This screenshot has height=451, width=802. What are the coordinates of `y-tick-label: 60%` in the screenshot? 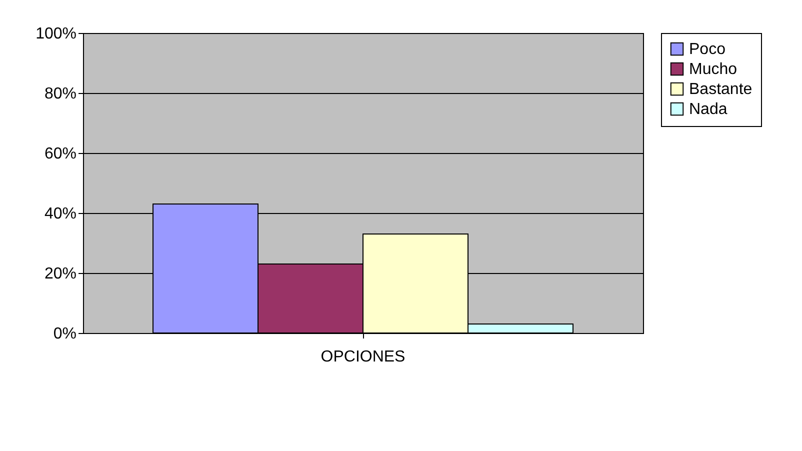 It's located at (60, 154).